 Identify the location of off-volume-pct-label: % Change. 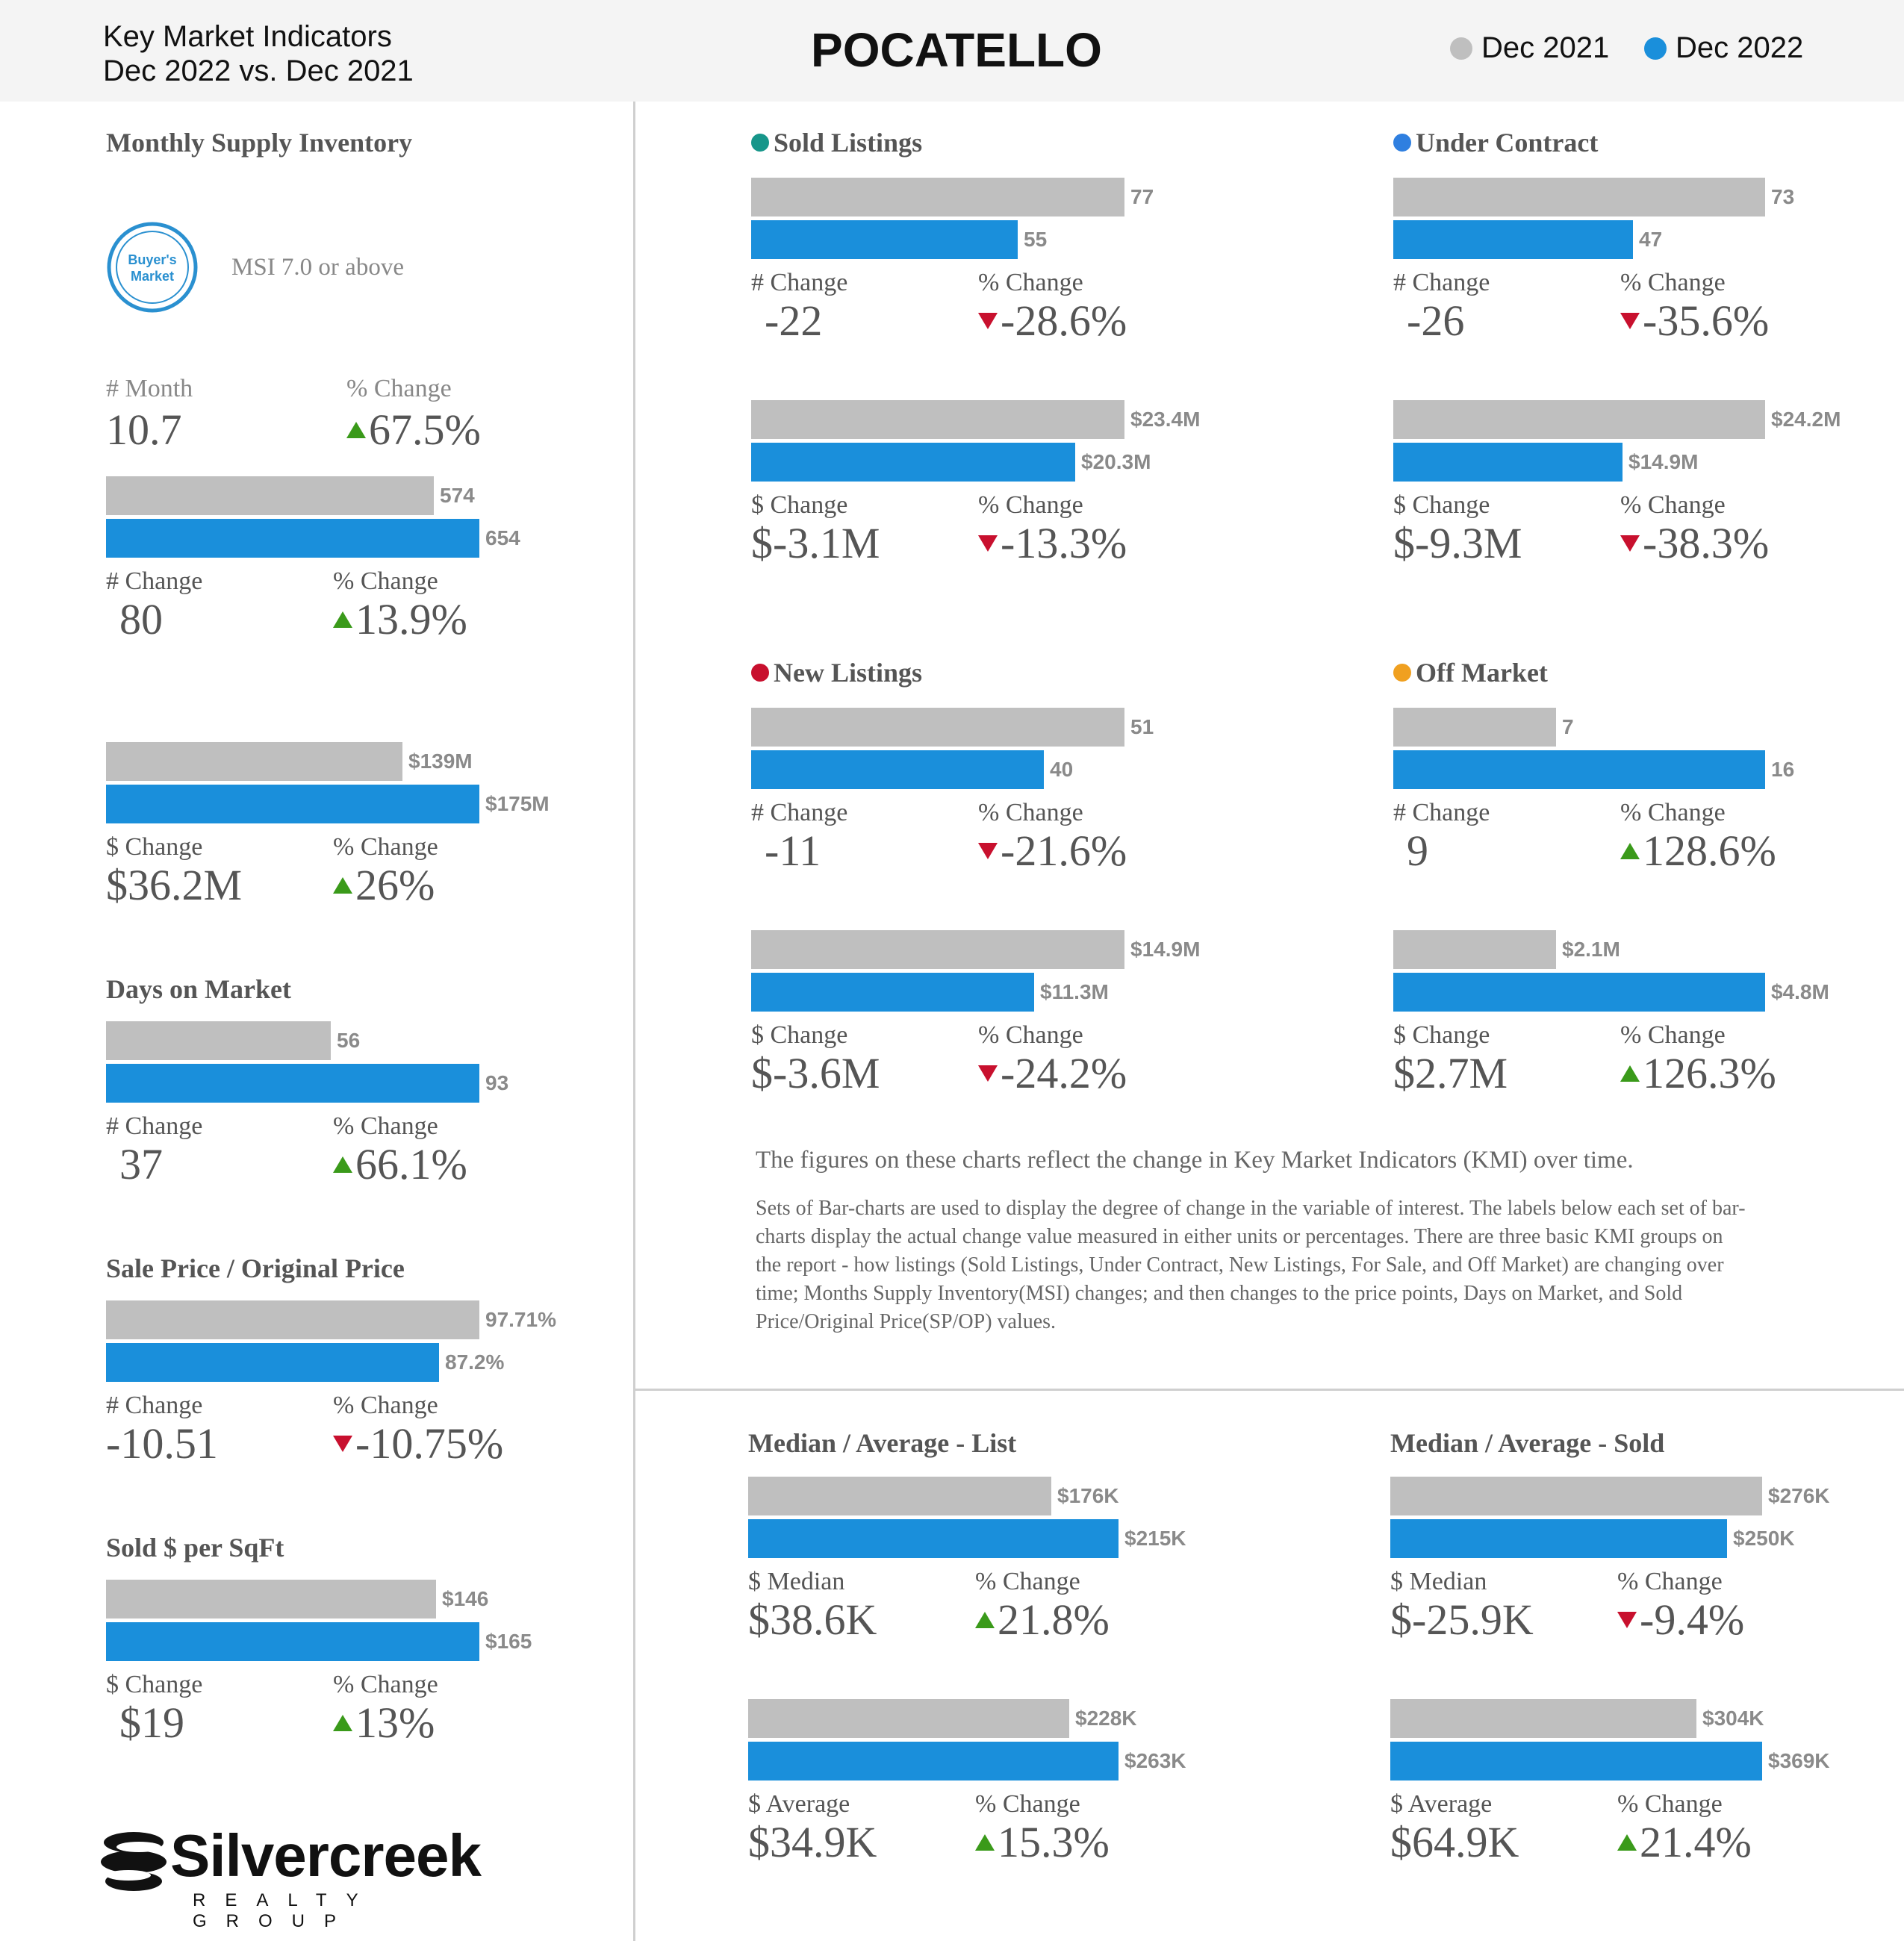
(1673, 1035).